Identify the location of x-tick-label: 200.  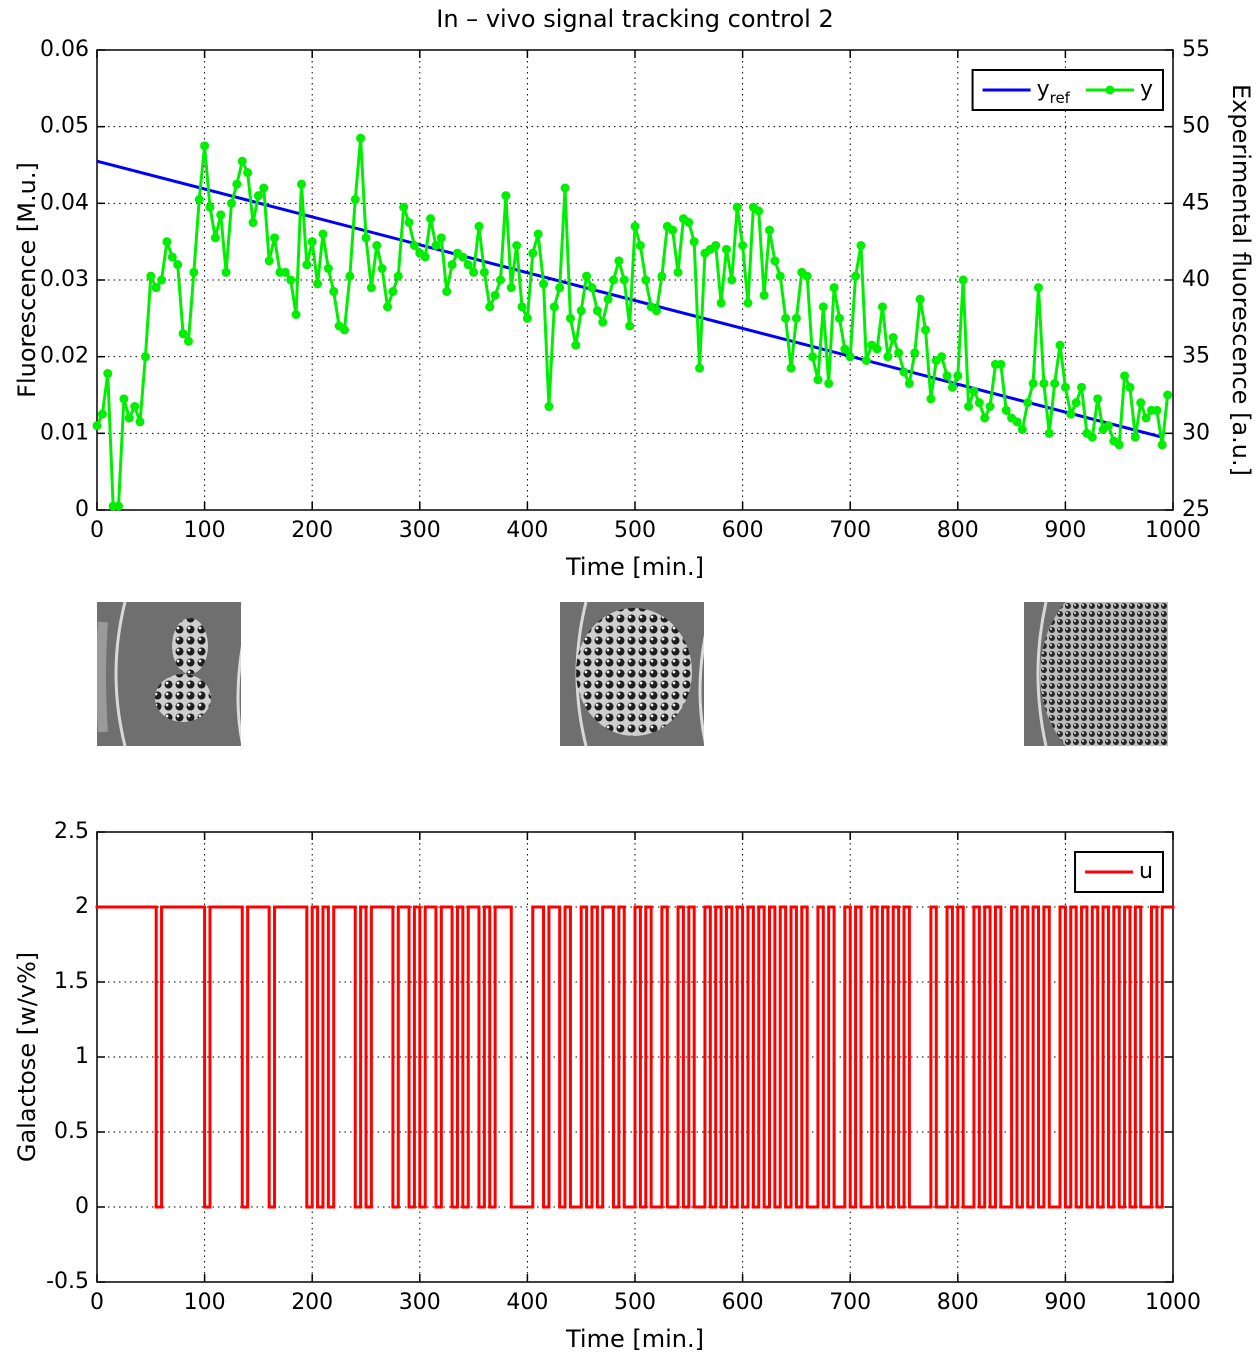
(312, 1302).